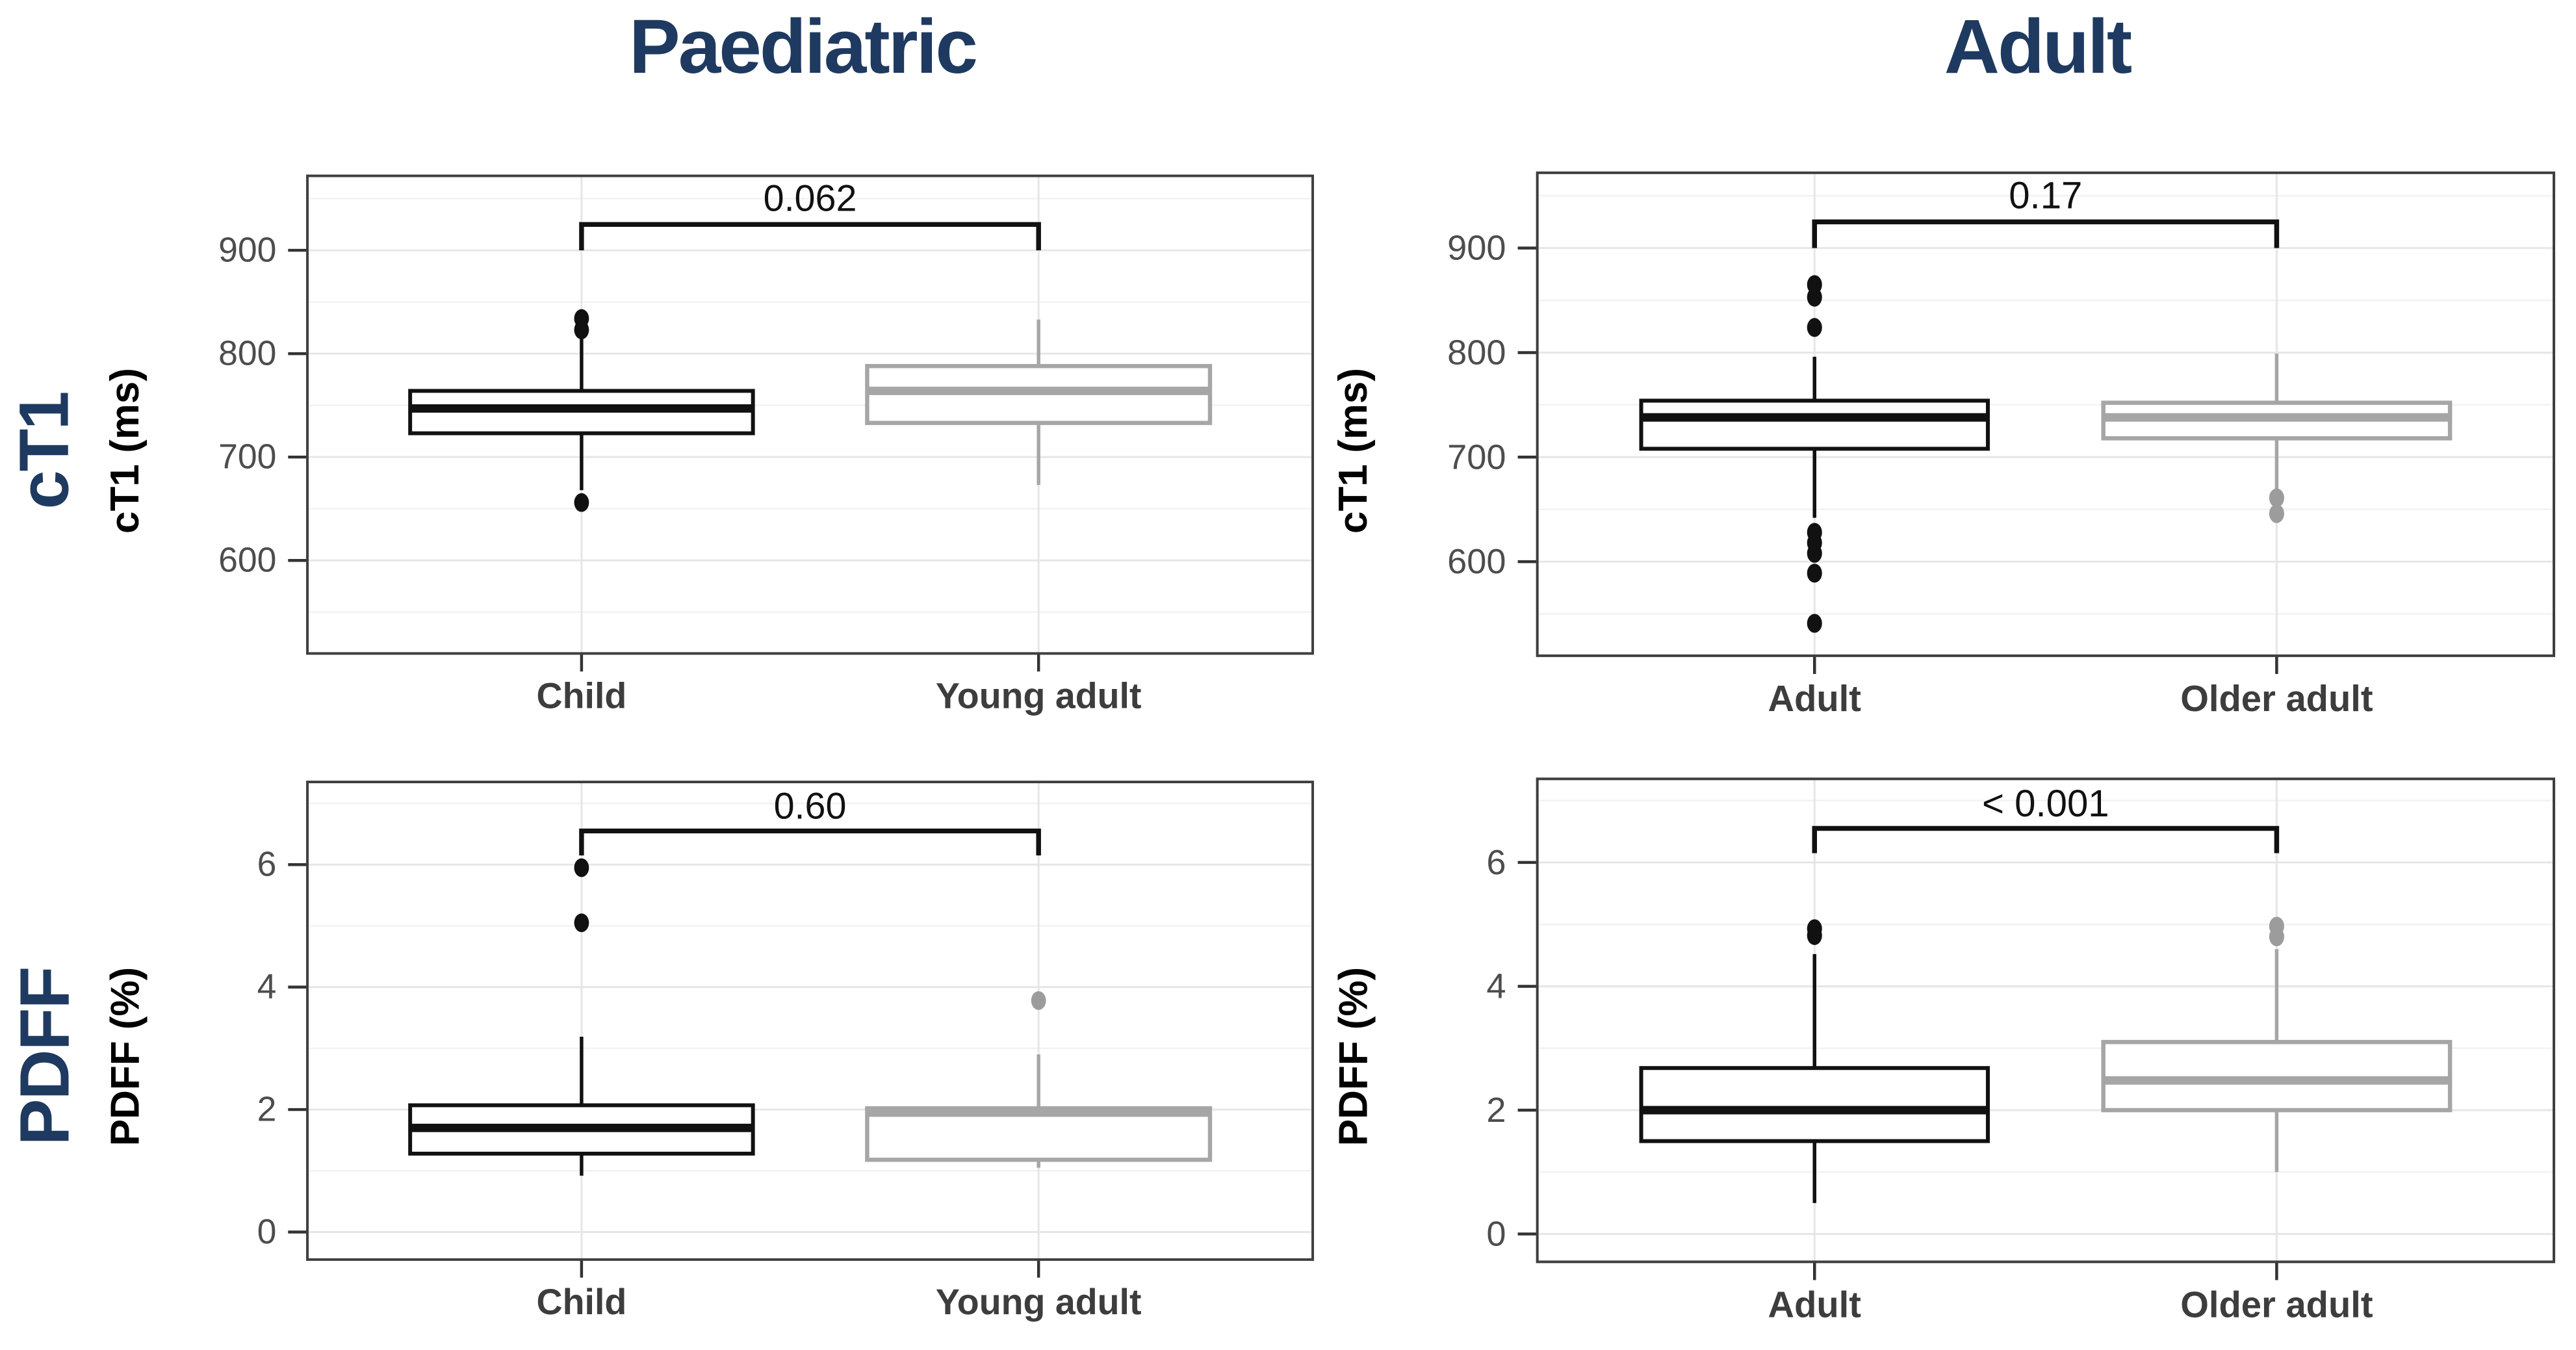 The height and width of the screenshot is (1350, 2576). I want to click on row-label-cell-ct1: cT1, so click(44, 450).